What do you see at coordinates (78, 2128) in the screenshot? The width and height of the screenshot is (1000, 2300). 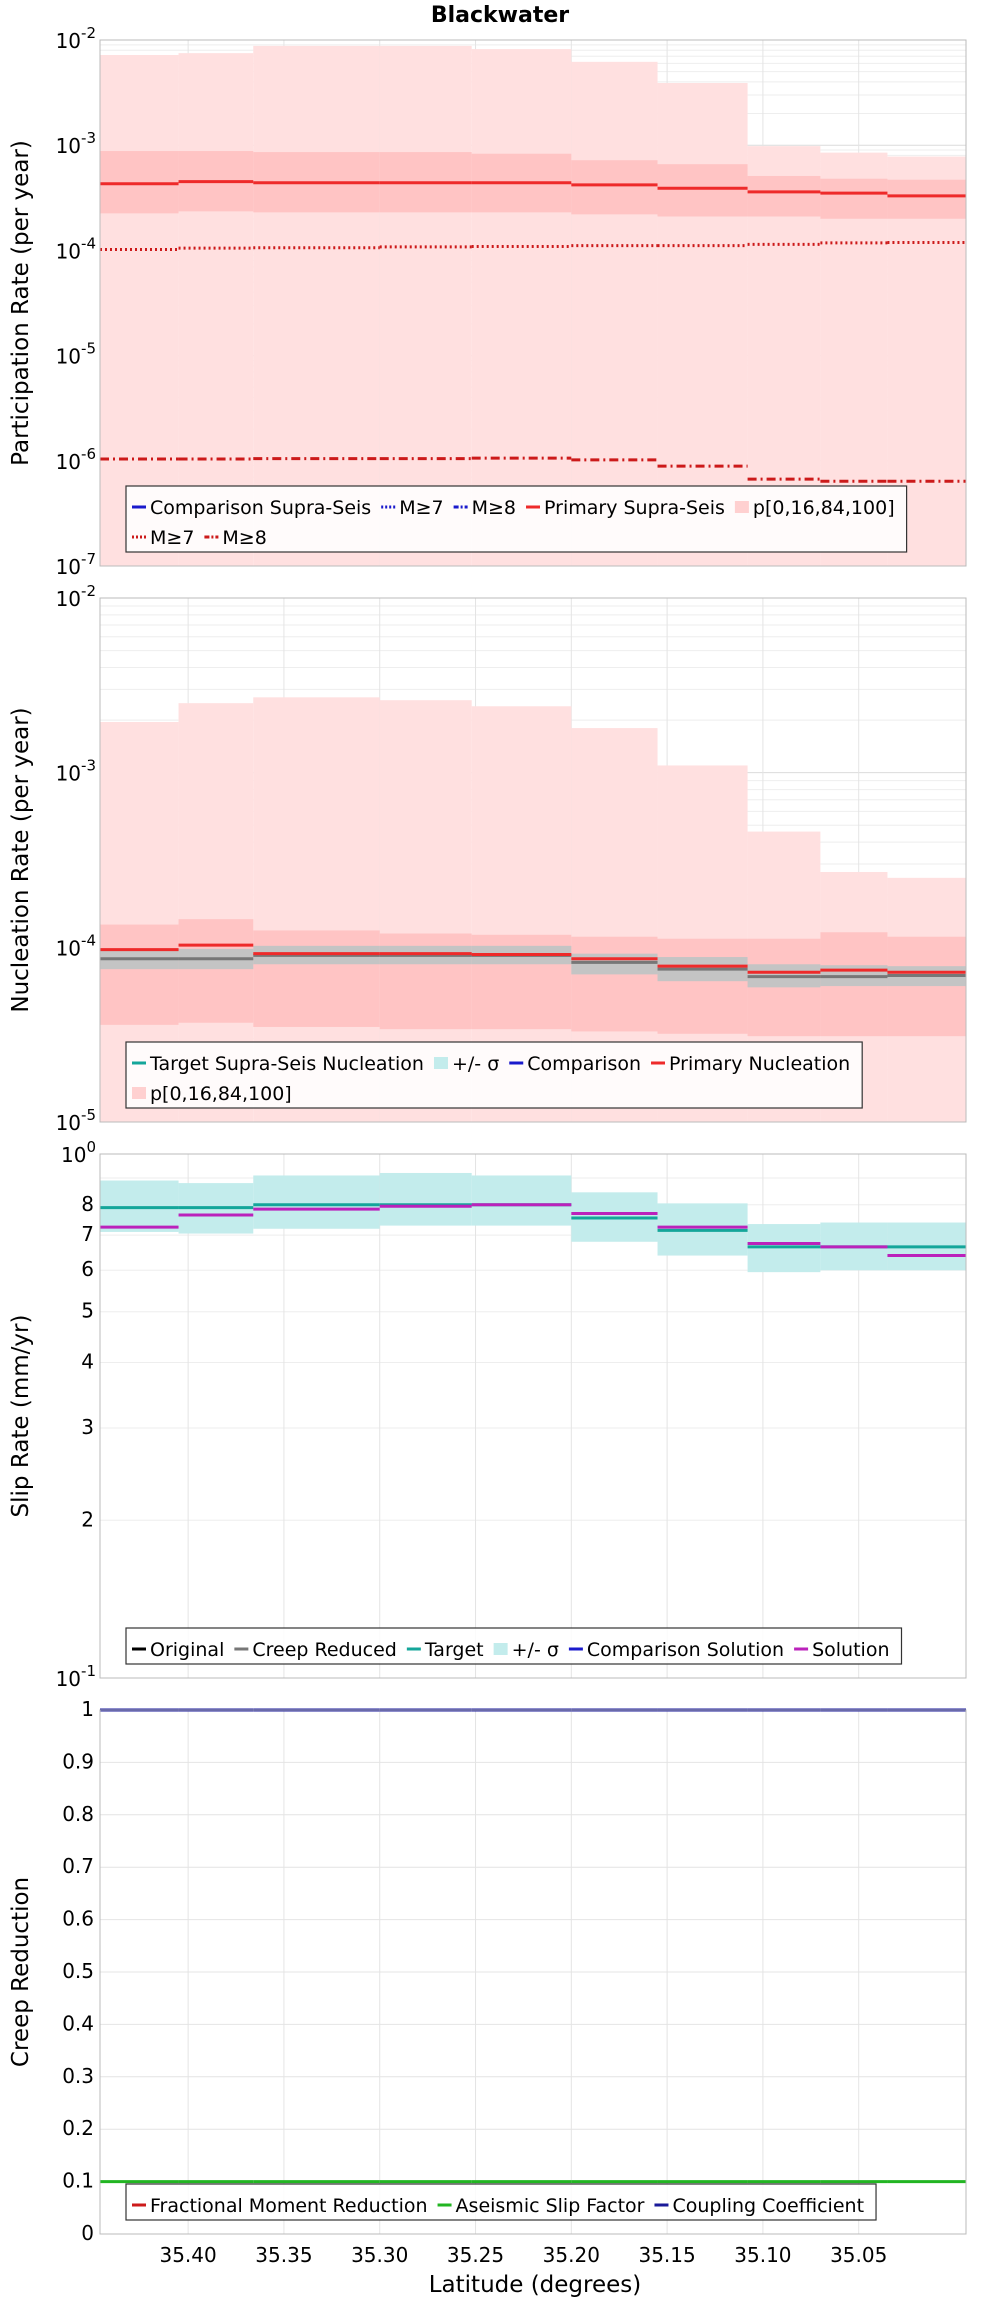 I see `y-tick-label: 0.2` at bounding box center [78, 2128].